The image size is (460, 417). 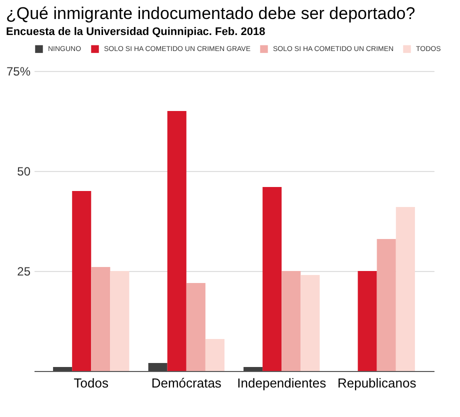 What do you see at coordinates (186, 383) in the screenshot?
I see `x-tick-label: Demócratas` at bounding box center [186, 383].